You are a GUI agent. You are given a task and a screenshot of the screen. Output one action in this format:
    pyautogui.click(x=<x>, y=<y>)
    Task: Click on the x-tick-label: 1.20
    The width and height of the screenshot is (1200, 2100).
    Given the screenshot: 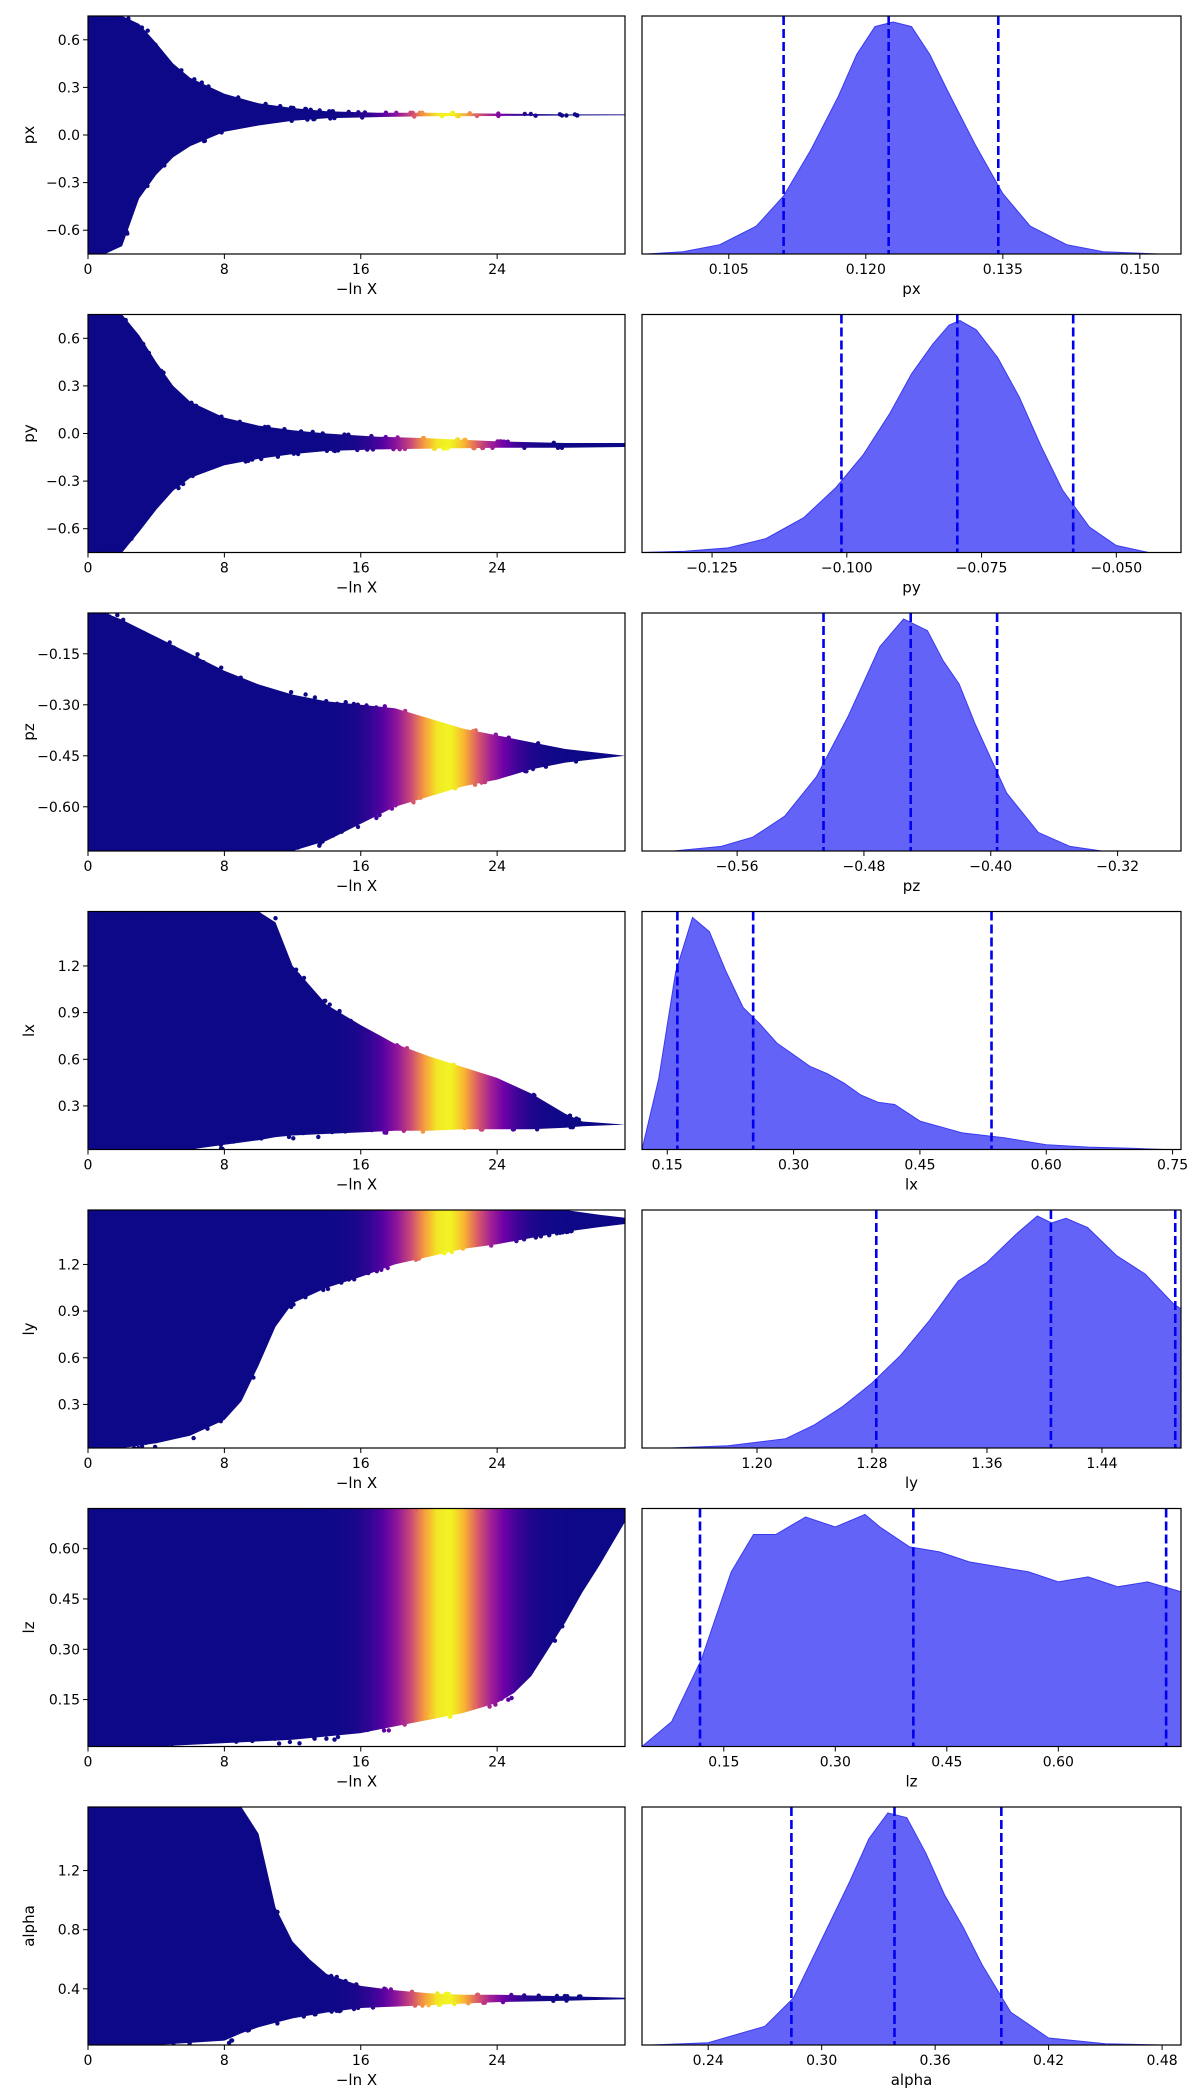 What is the action you would take?
    pyautogui.click(x=756, y=1464)
    